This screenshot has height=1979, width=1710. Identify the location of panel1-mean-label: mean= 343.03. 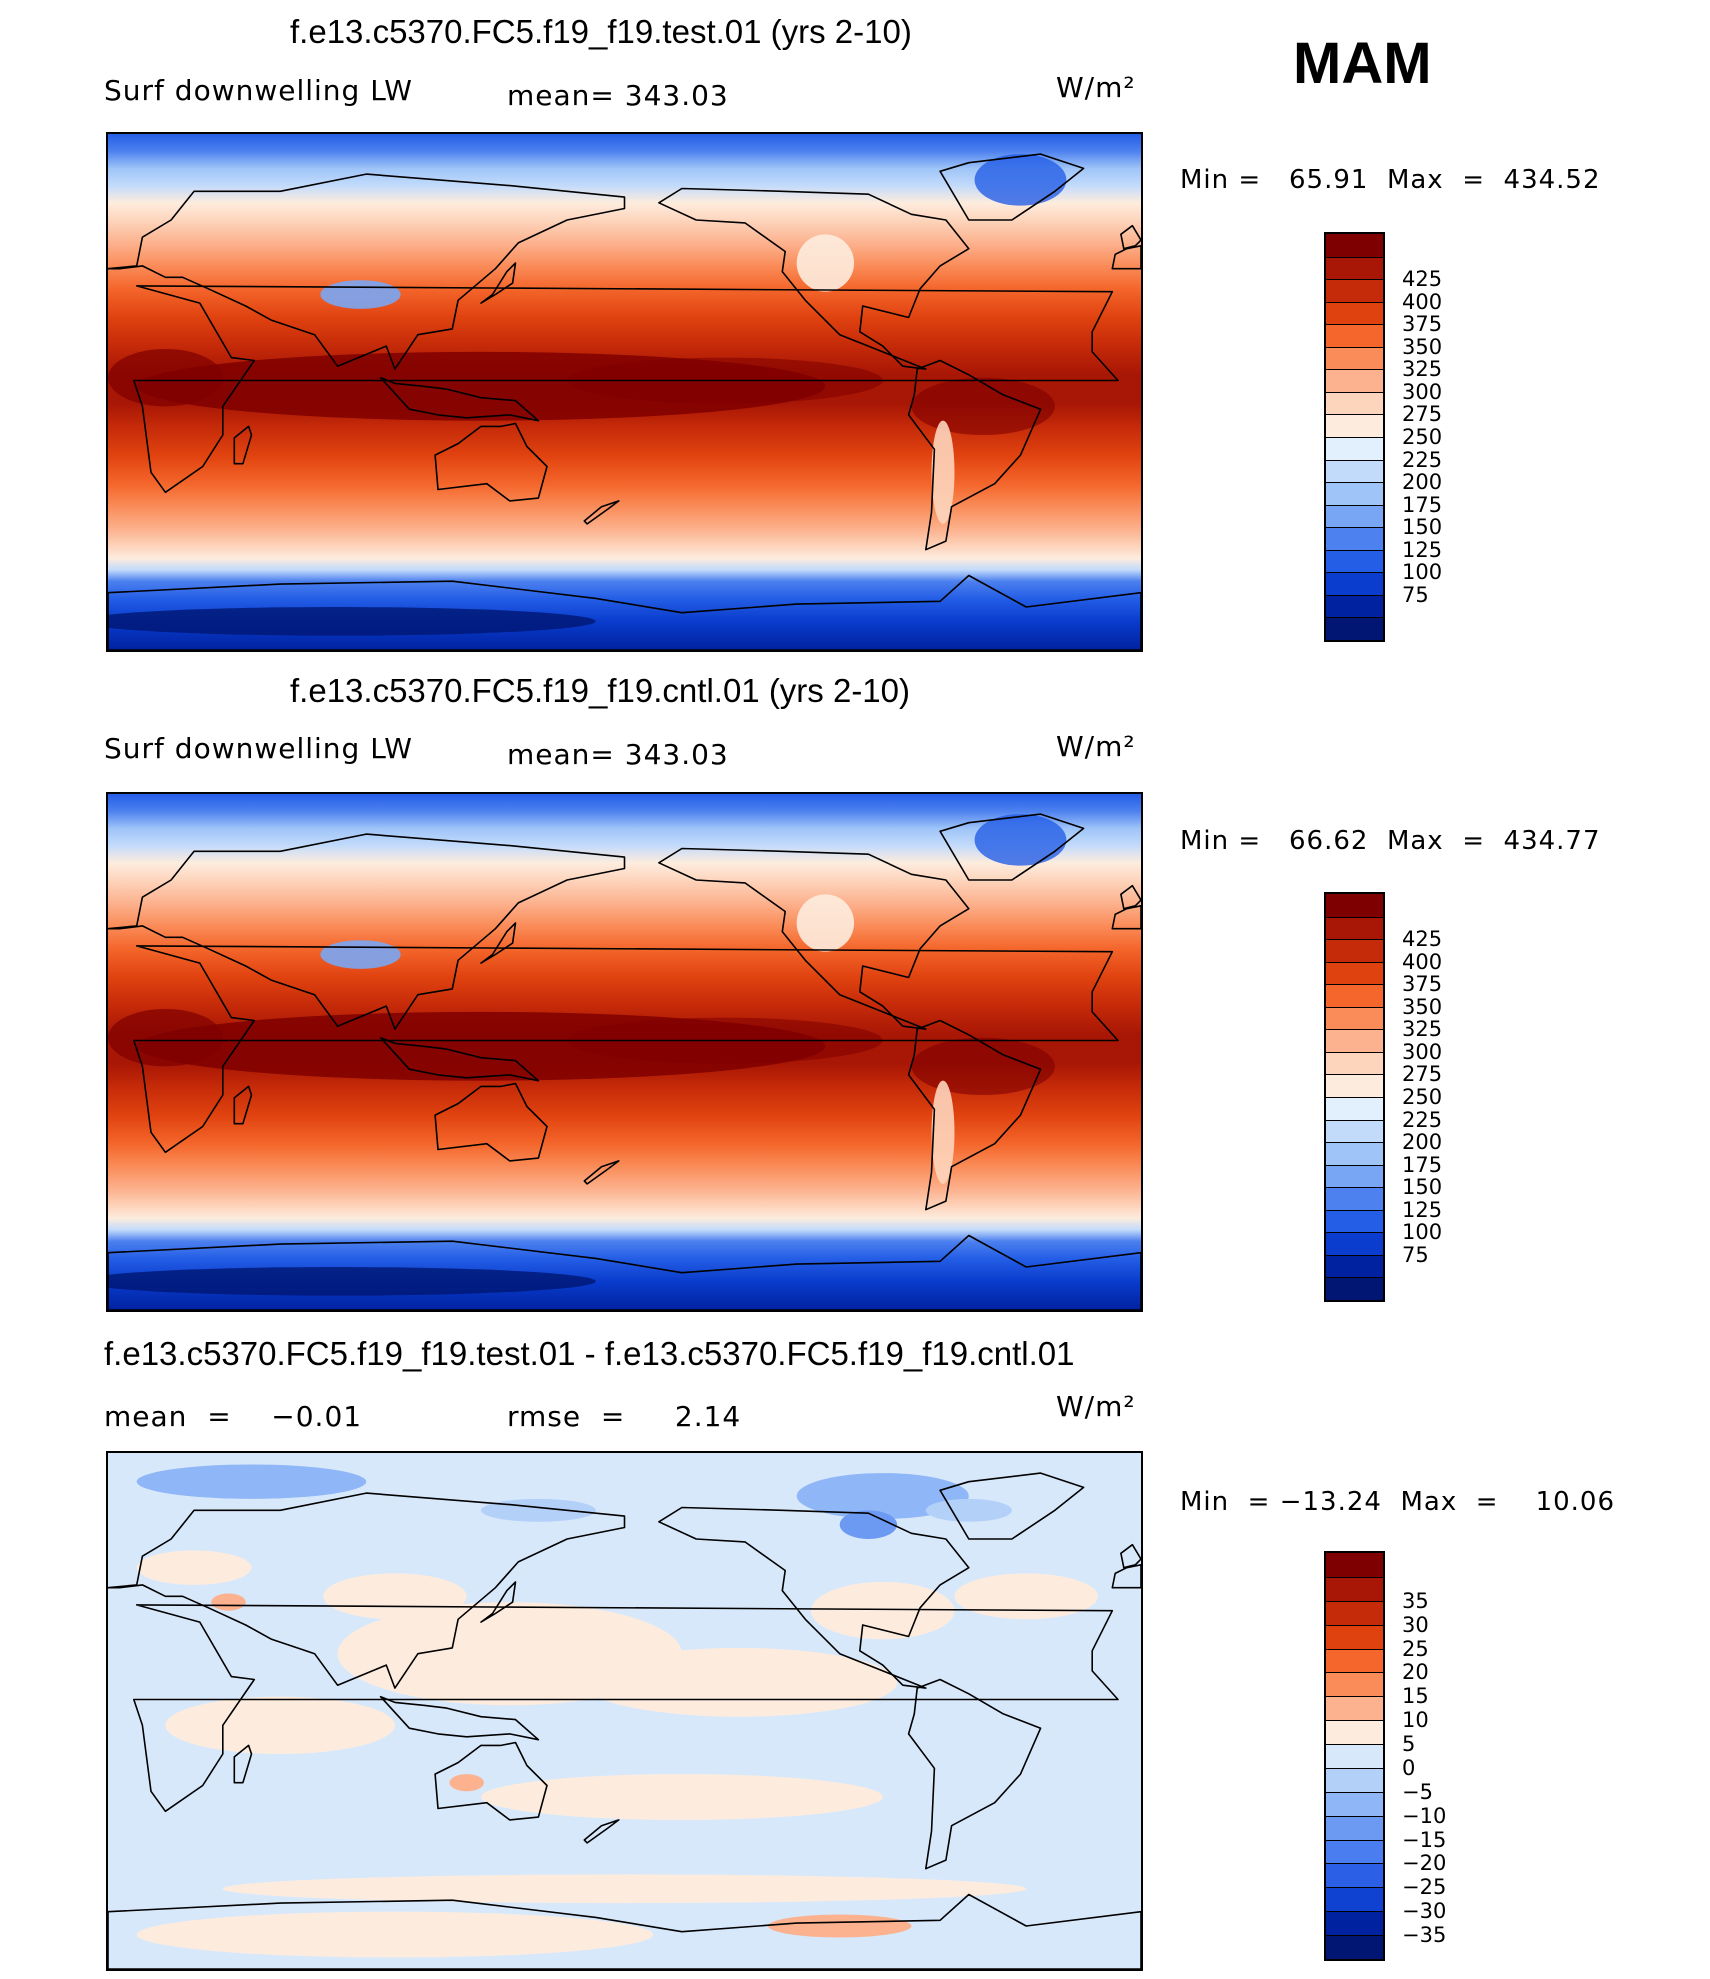
(618, 95).